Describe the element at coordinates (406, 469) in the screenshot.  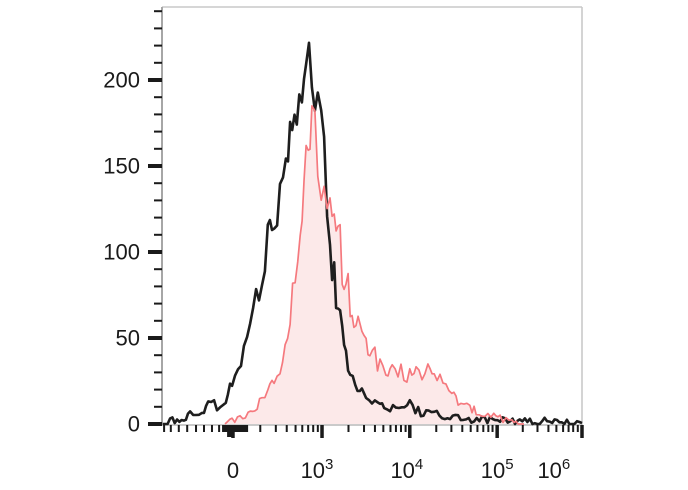
I see `svg-text: 104` at that location.